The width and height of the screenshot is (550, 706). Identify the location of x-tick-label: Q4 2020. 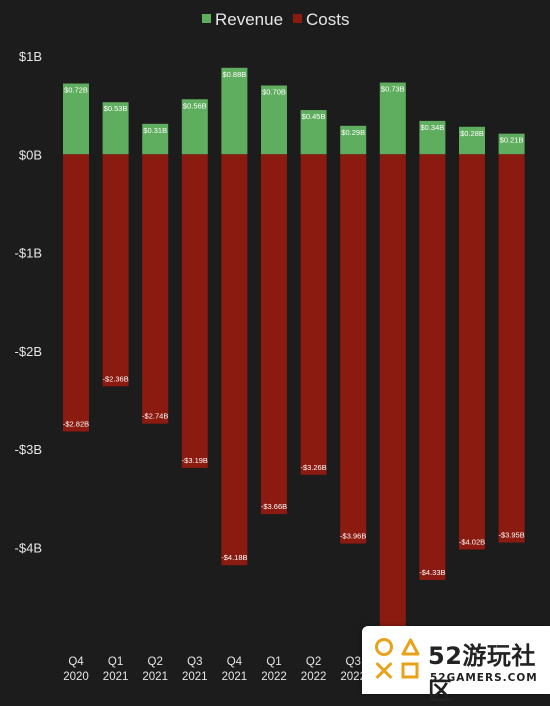
(76, 669).